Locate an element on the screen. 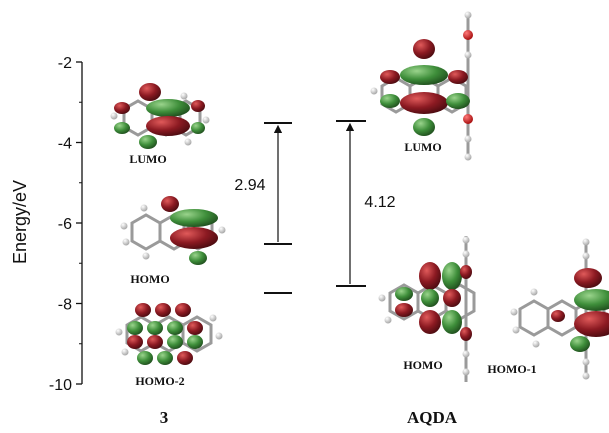 This screenshot has width=609, height=433. y-axis-label: Energy/eV is located at coordinates (20, 222).